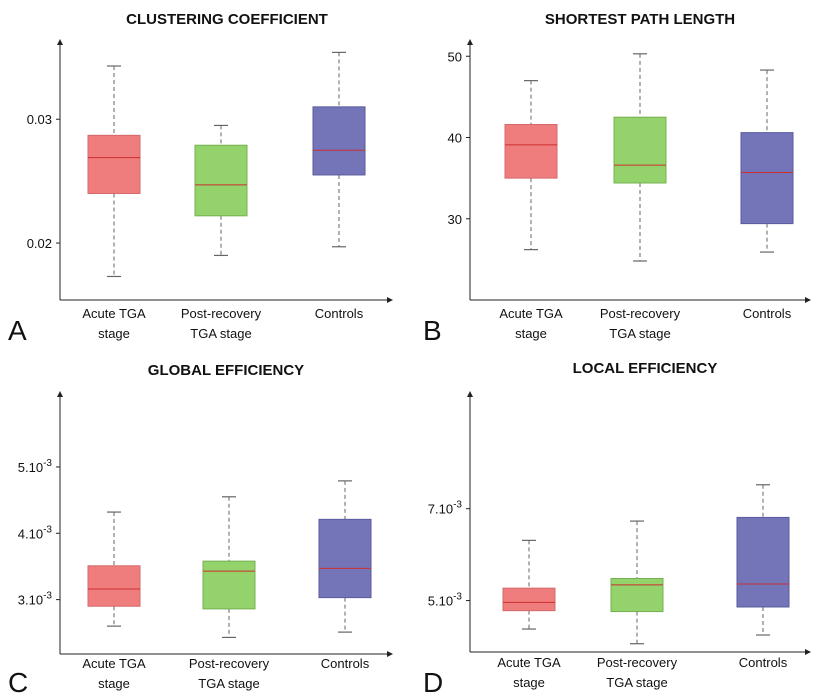 The width and height of the screenshot is (817, 695). What do you see at coordinates (39, 243) in the screenshot?
I see `y-tick-label: 0.02` at bounding box center [39, 243].